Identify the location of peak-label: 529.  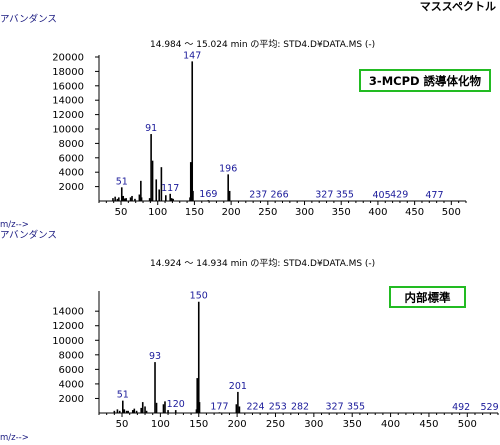
(489, 407).